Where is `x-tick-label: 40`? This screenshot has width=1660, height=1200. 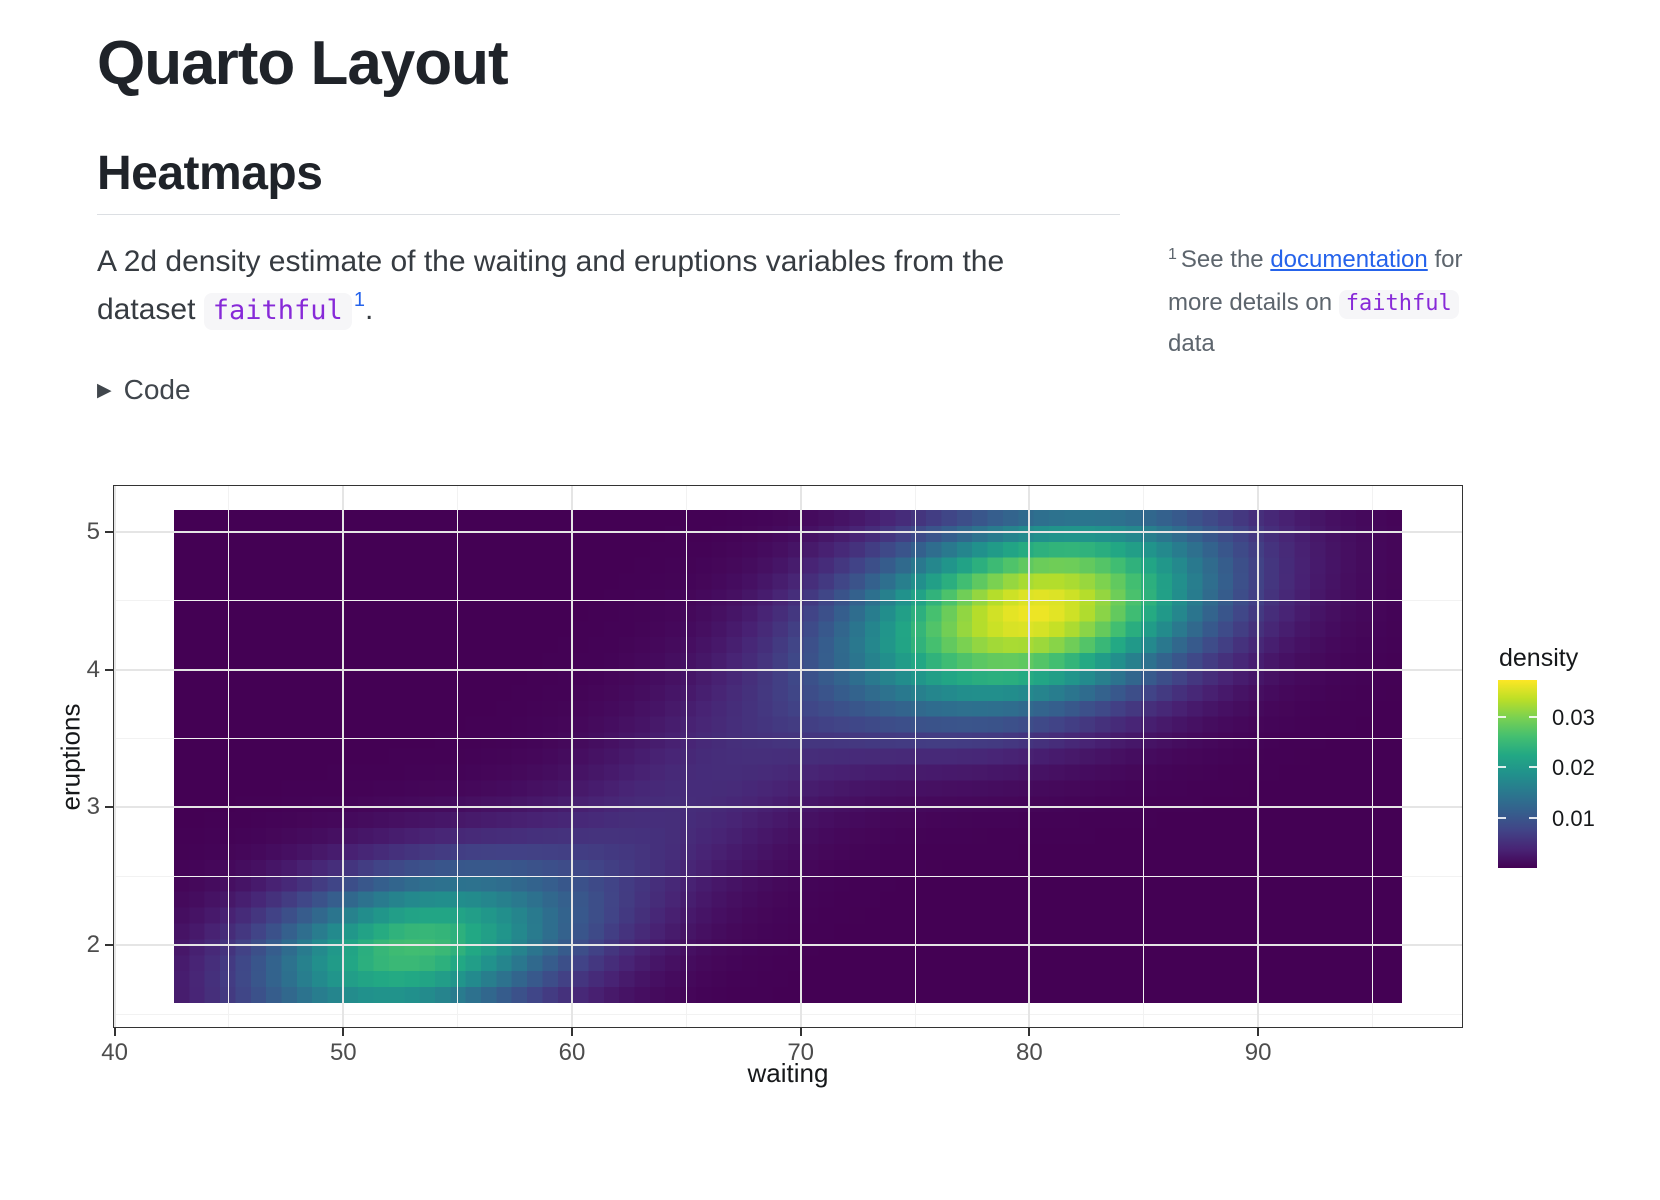 x-tick-label: 40 is located at coordinates (114, 1052).